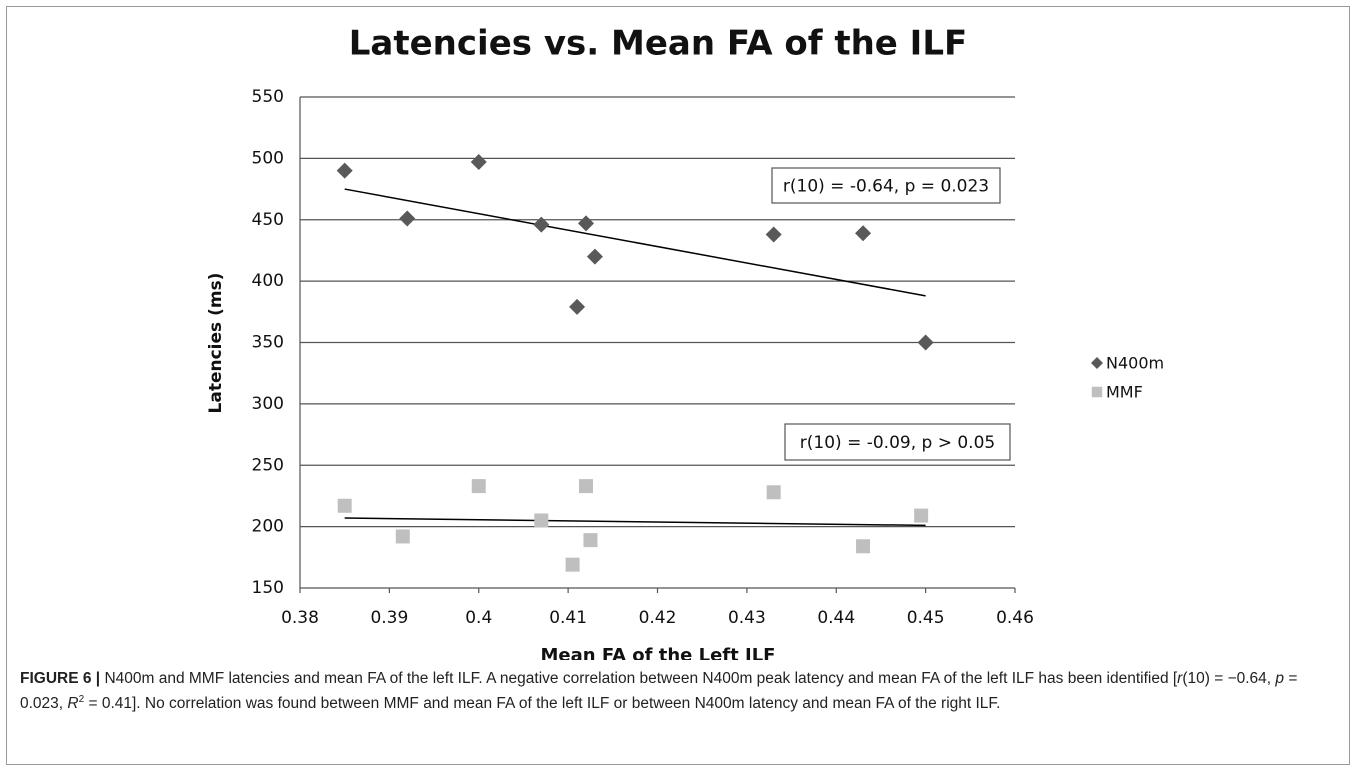  I want to click on y-axis-title: Latencies (ms), so click(216, 343).